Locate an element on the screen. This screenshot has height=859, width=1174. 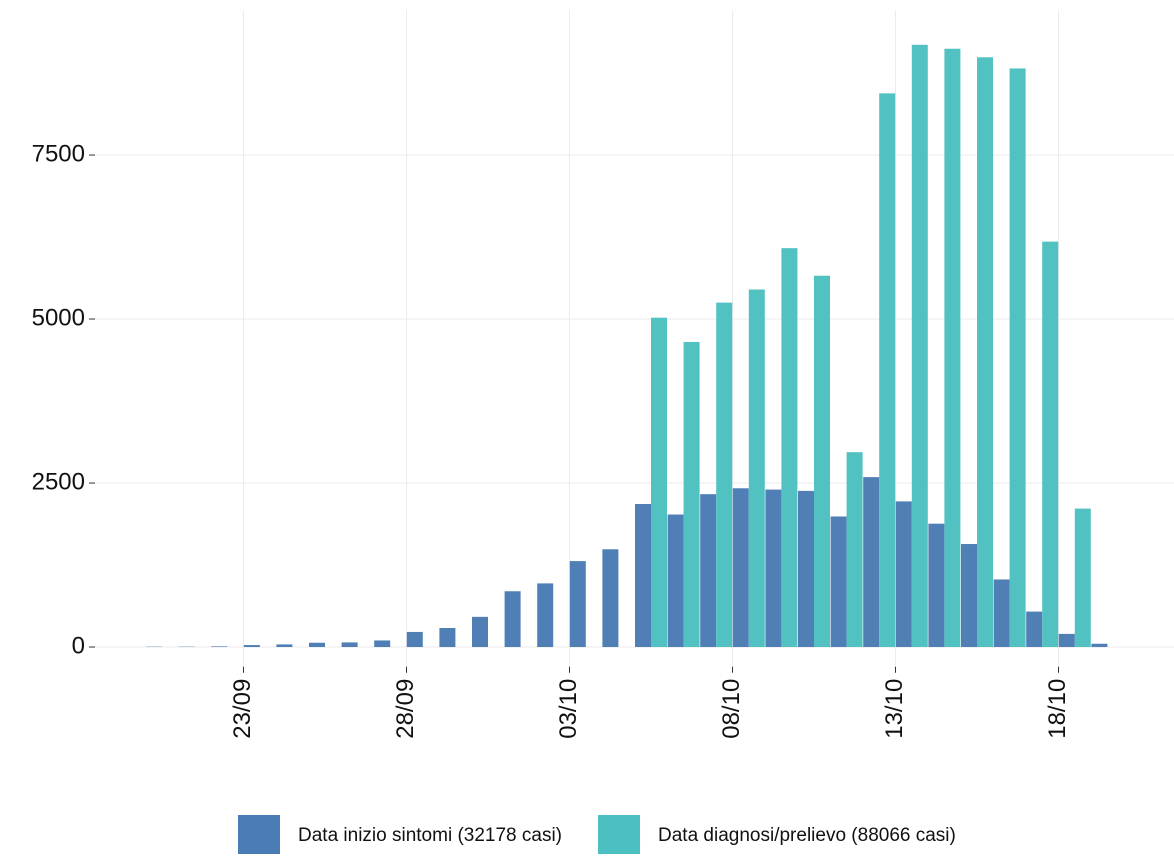
legend-label: Data inizio sintomi (32178 casi) is located at coordinates (430, 835).